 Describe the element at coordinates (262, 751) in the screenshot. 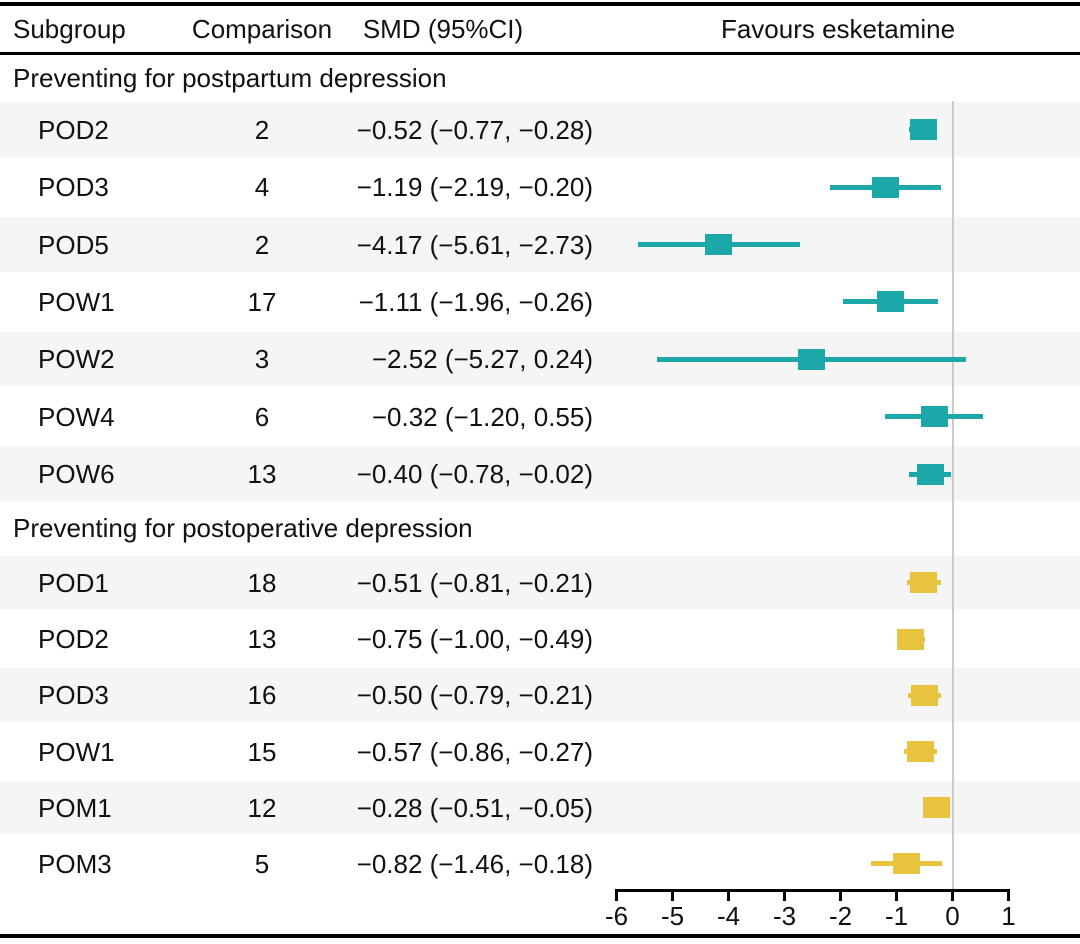

I see `comparison-value: 15` at that location.